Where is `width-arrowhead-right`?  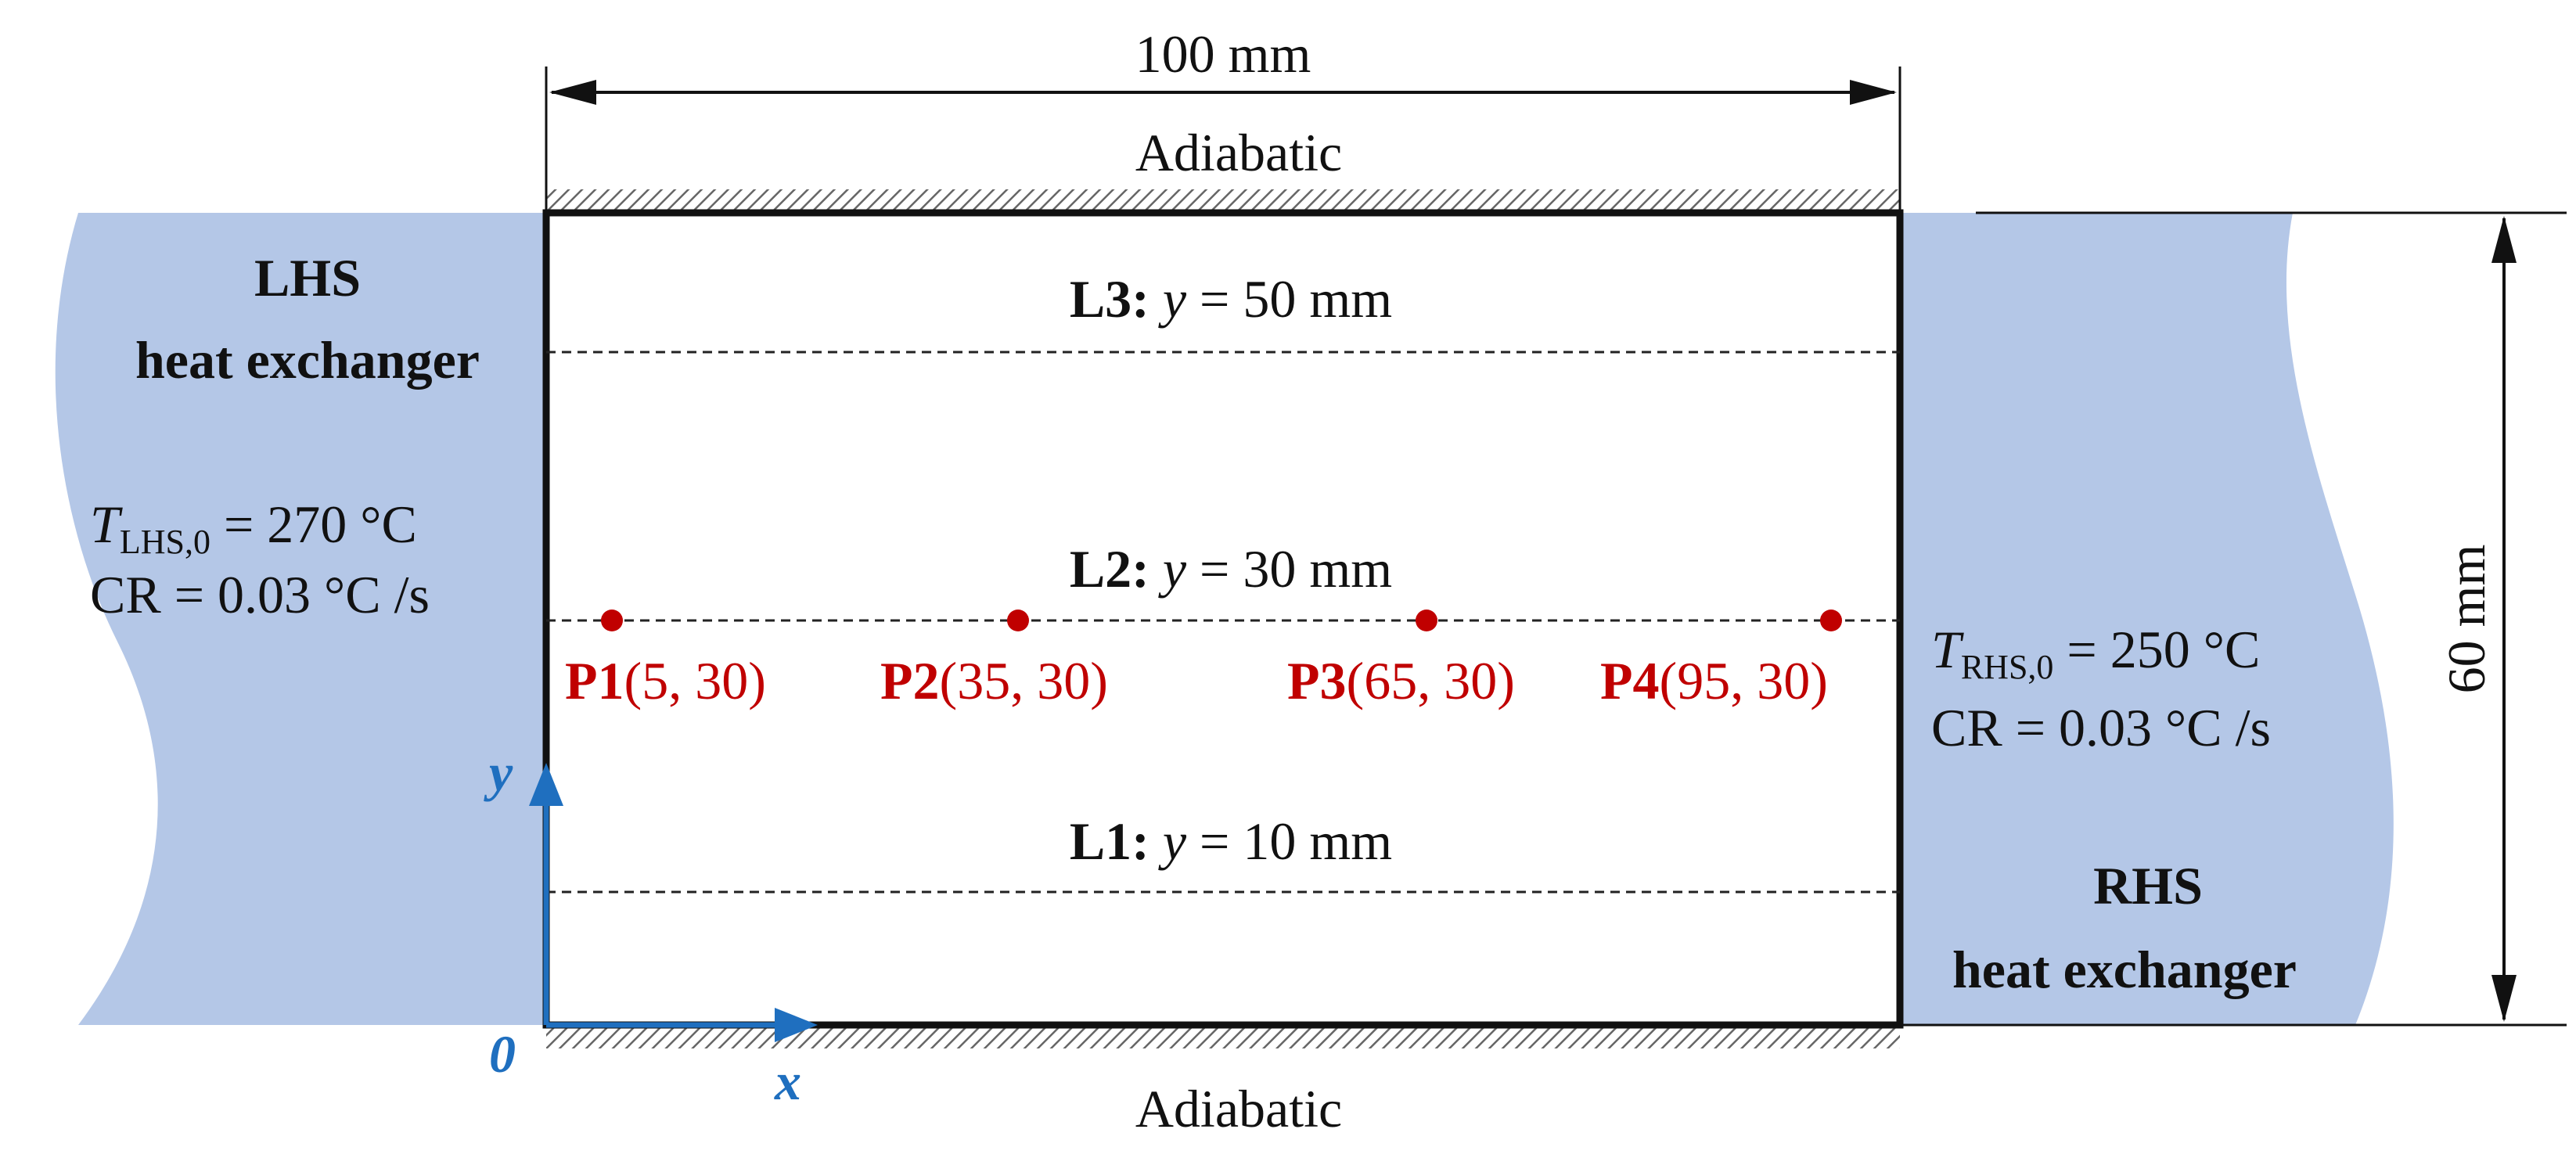
width-arrowhead-right is located at coordinates (1873, 92).